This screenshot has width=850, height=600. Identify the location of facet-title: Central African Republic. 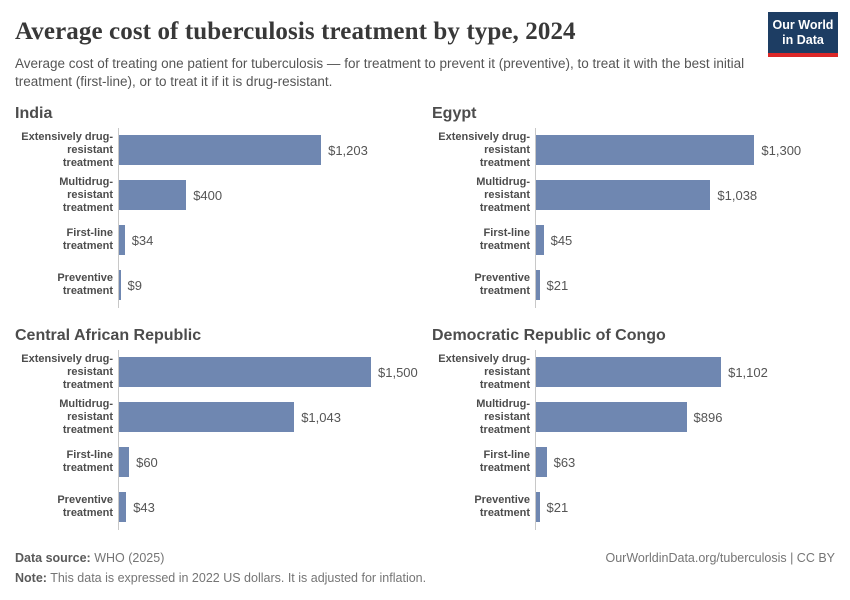
(108, 335).